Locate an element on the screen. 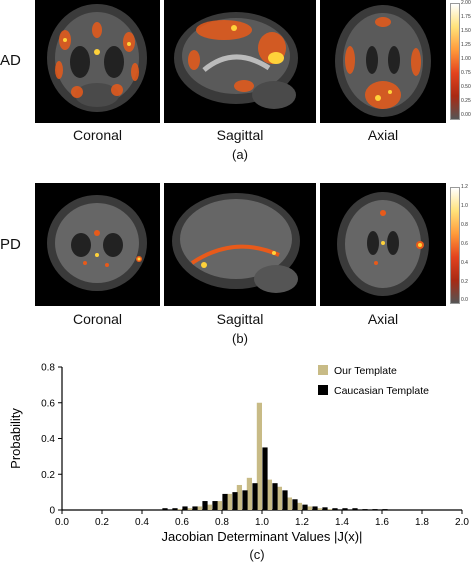 This screenshot has width=474, height=566. colorbar-tick: 1.50 is located at coordinates (466, 31).